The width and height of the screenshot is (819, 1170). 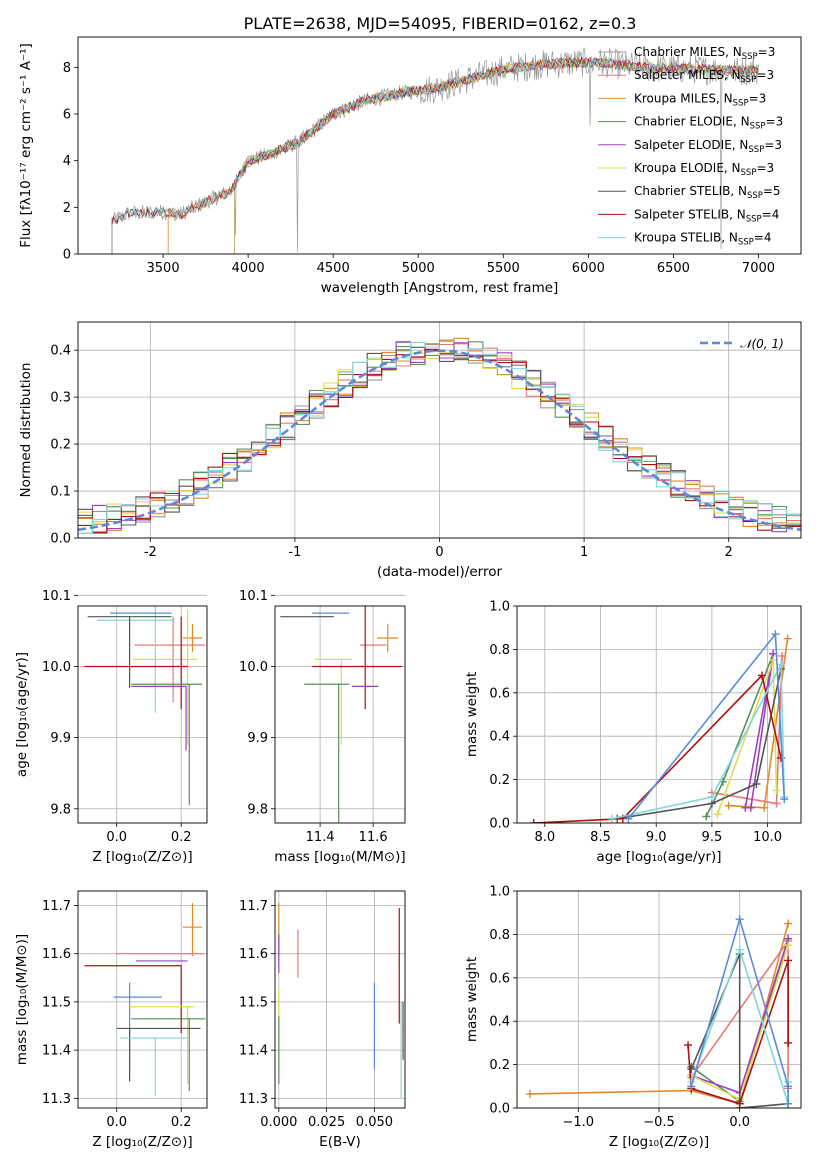 I want to click on y-tick-label: 11.7, so click(x=56, y=906).